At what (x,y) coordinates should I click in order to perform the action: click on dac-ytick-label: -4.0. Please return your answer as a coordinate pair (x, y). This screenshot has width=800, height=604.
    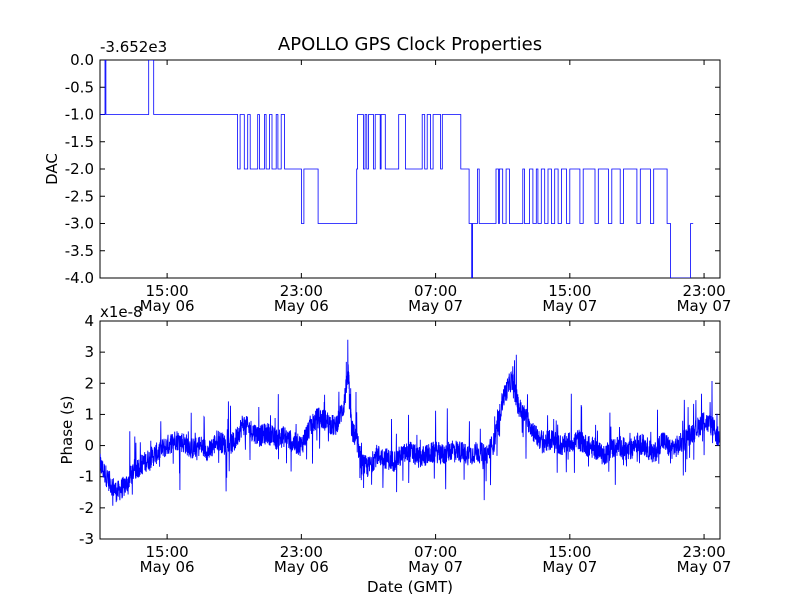
    Looking at the image, I should click on (79, 278).